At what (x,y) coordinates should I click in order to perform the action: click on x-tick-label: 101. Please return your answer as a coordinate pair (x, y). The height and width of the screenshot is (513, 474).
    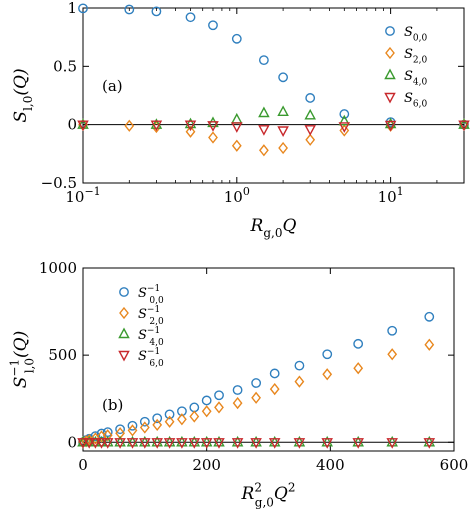
    Looking at the image, I should click on (391, 195).